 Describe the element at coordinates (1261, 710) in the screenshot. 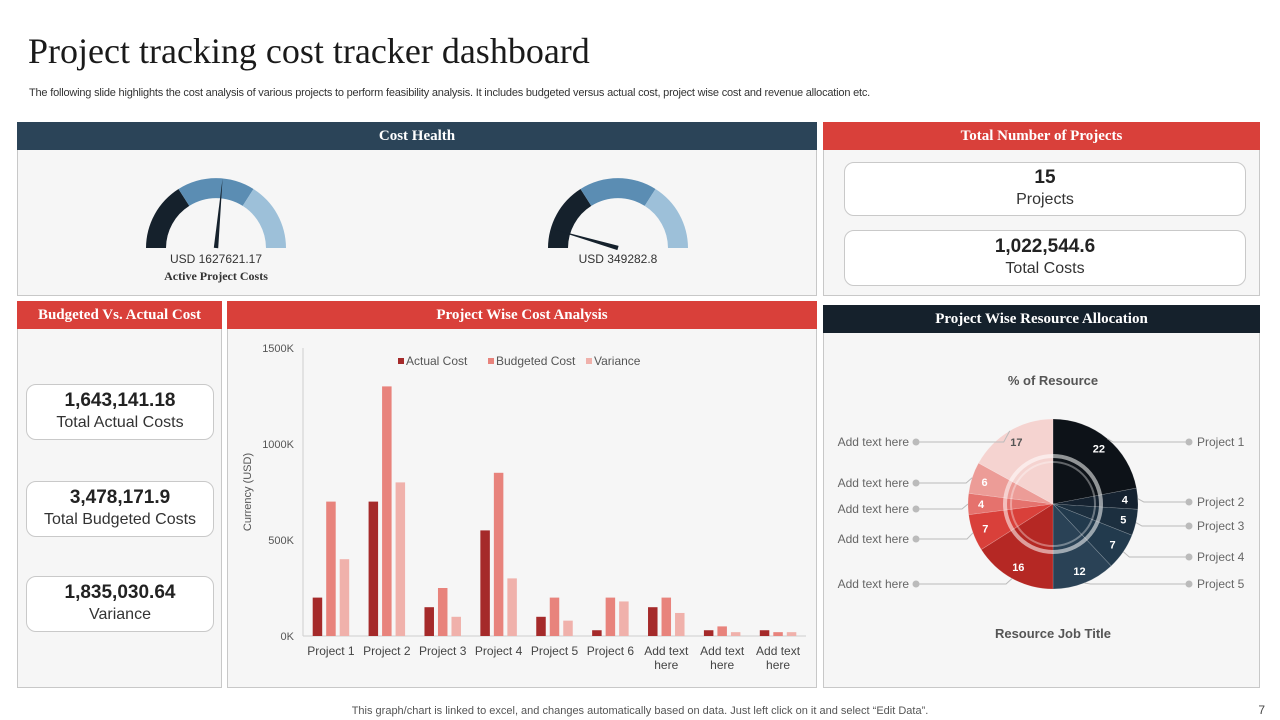

I see `page-number: 7` at that location.